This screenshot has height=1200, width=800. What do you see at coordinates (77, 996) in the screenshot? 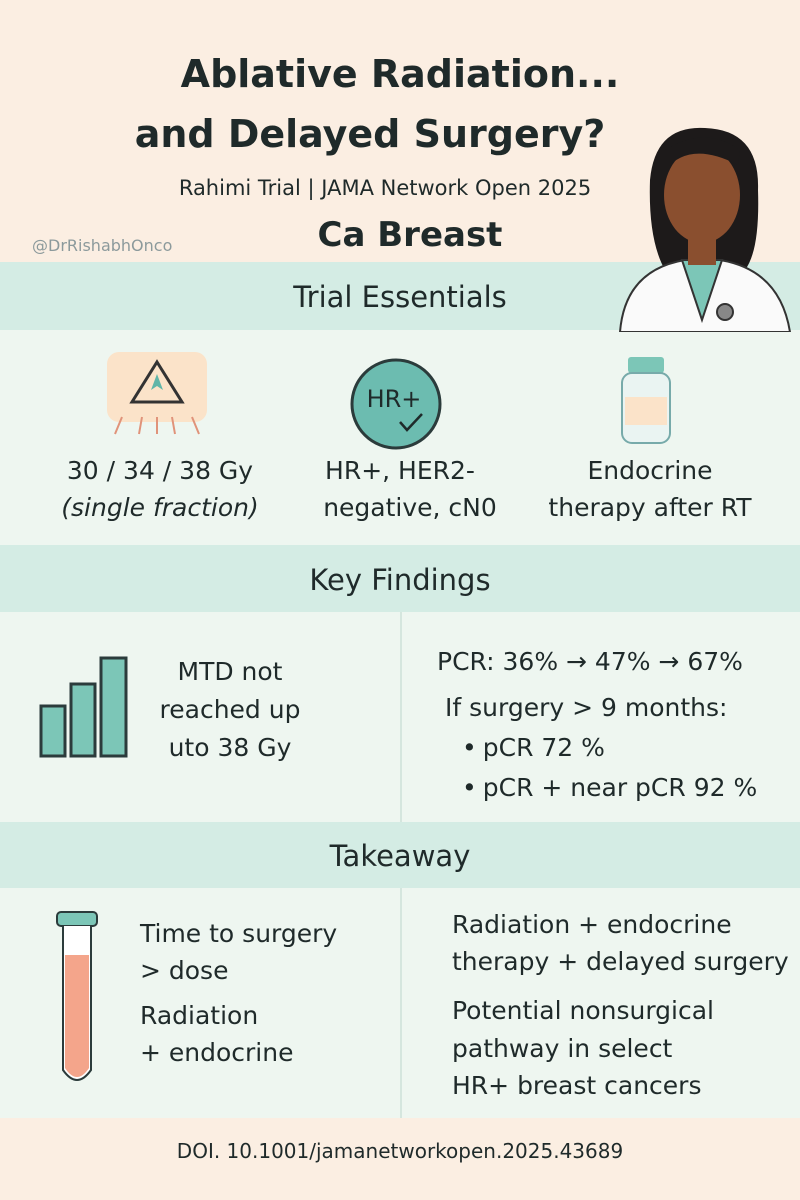
I see `tube-icon` at bounding box center [77, 996].